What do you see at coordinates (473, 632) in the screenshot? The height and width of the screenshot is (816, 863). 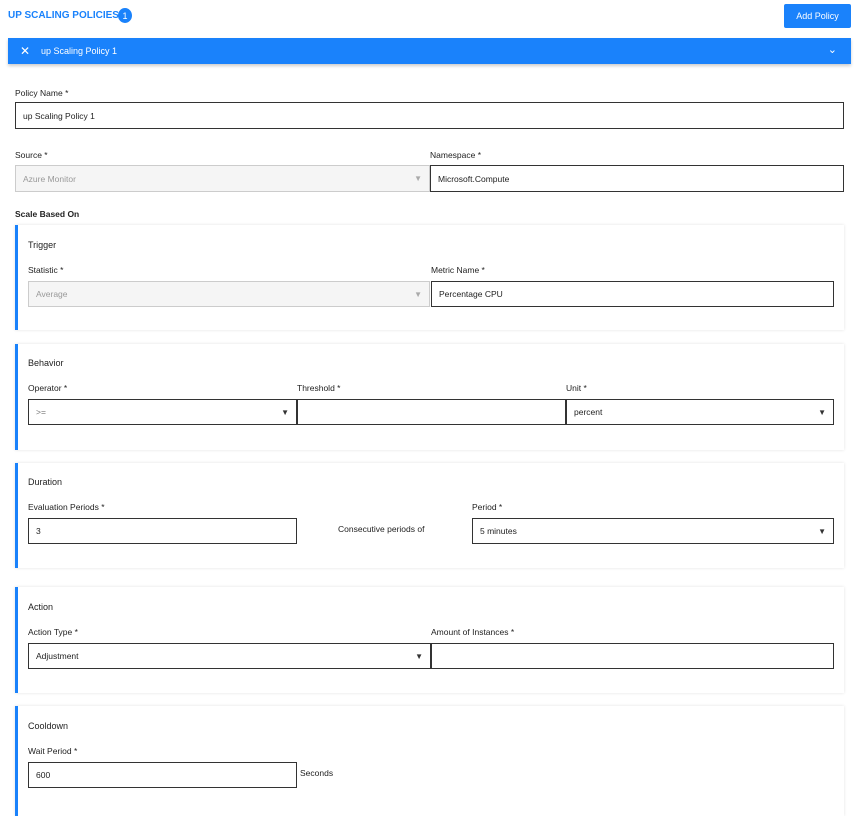 I see `amount-label: Amount of Instances *` at bounding box center [473, 632].